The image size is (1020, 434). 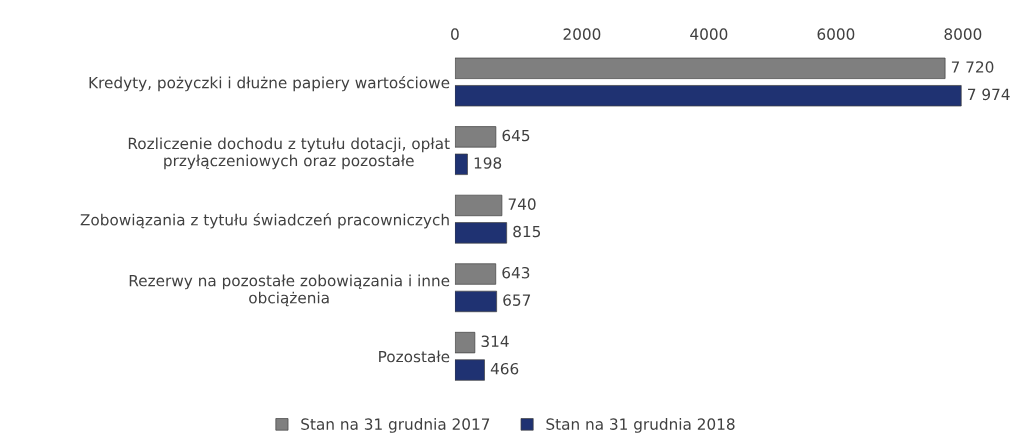 What do you see at coordinates (414, 356) in the screenshot?
I see `y-tick-label: Pozostałe` at bounding box center [414, 356].